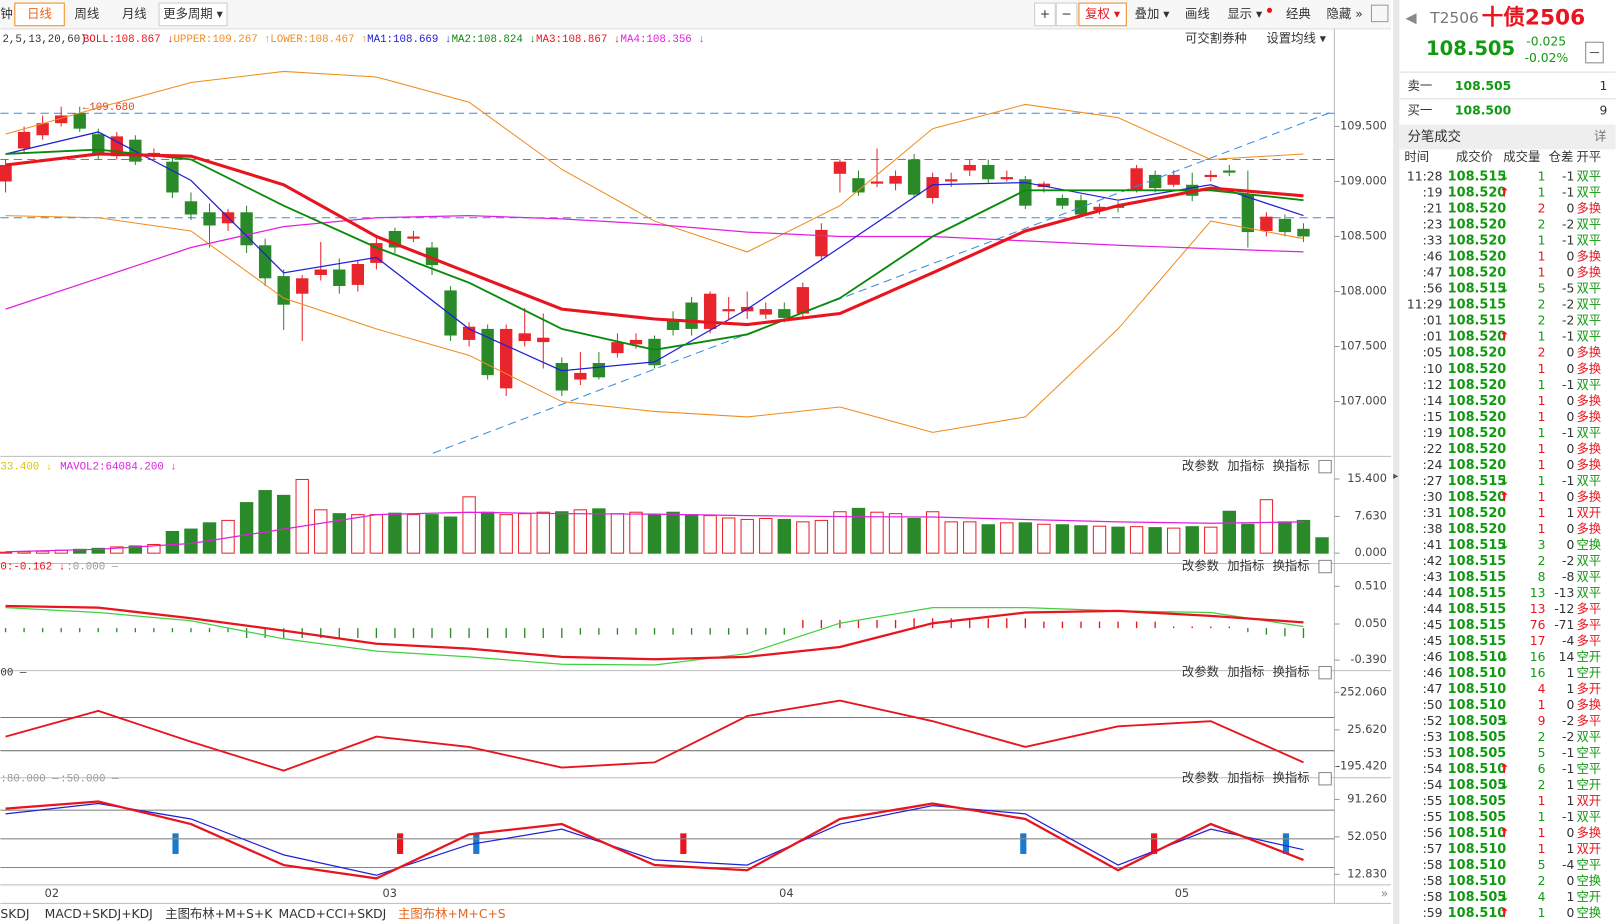 The height and width of the screenshot is (924, 1616). What do you see at coordinates (1379, 13) in the screenshot?
I see `fullscreen-icon` at bounding box center [1379, 13].